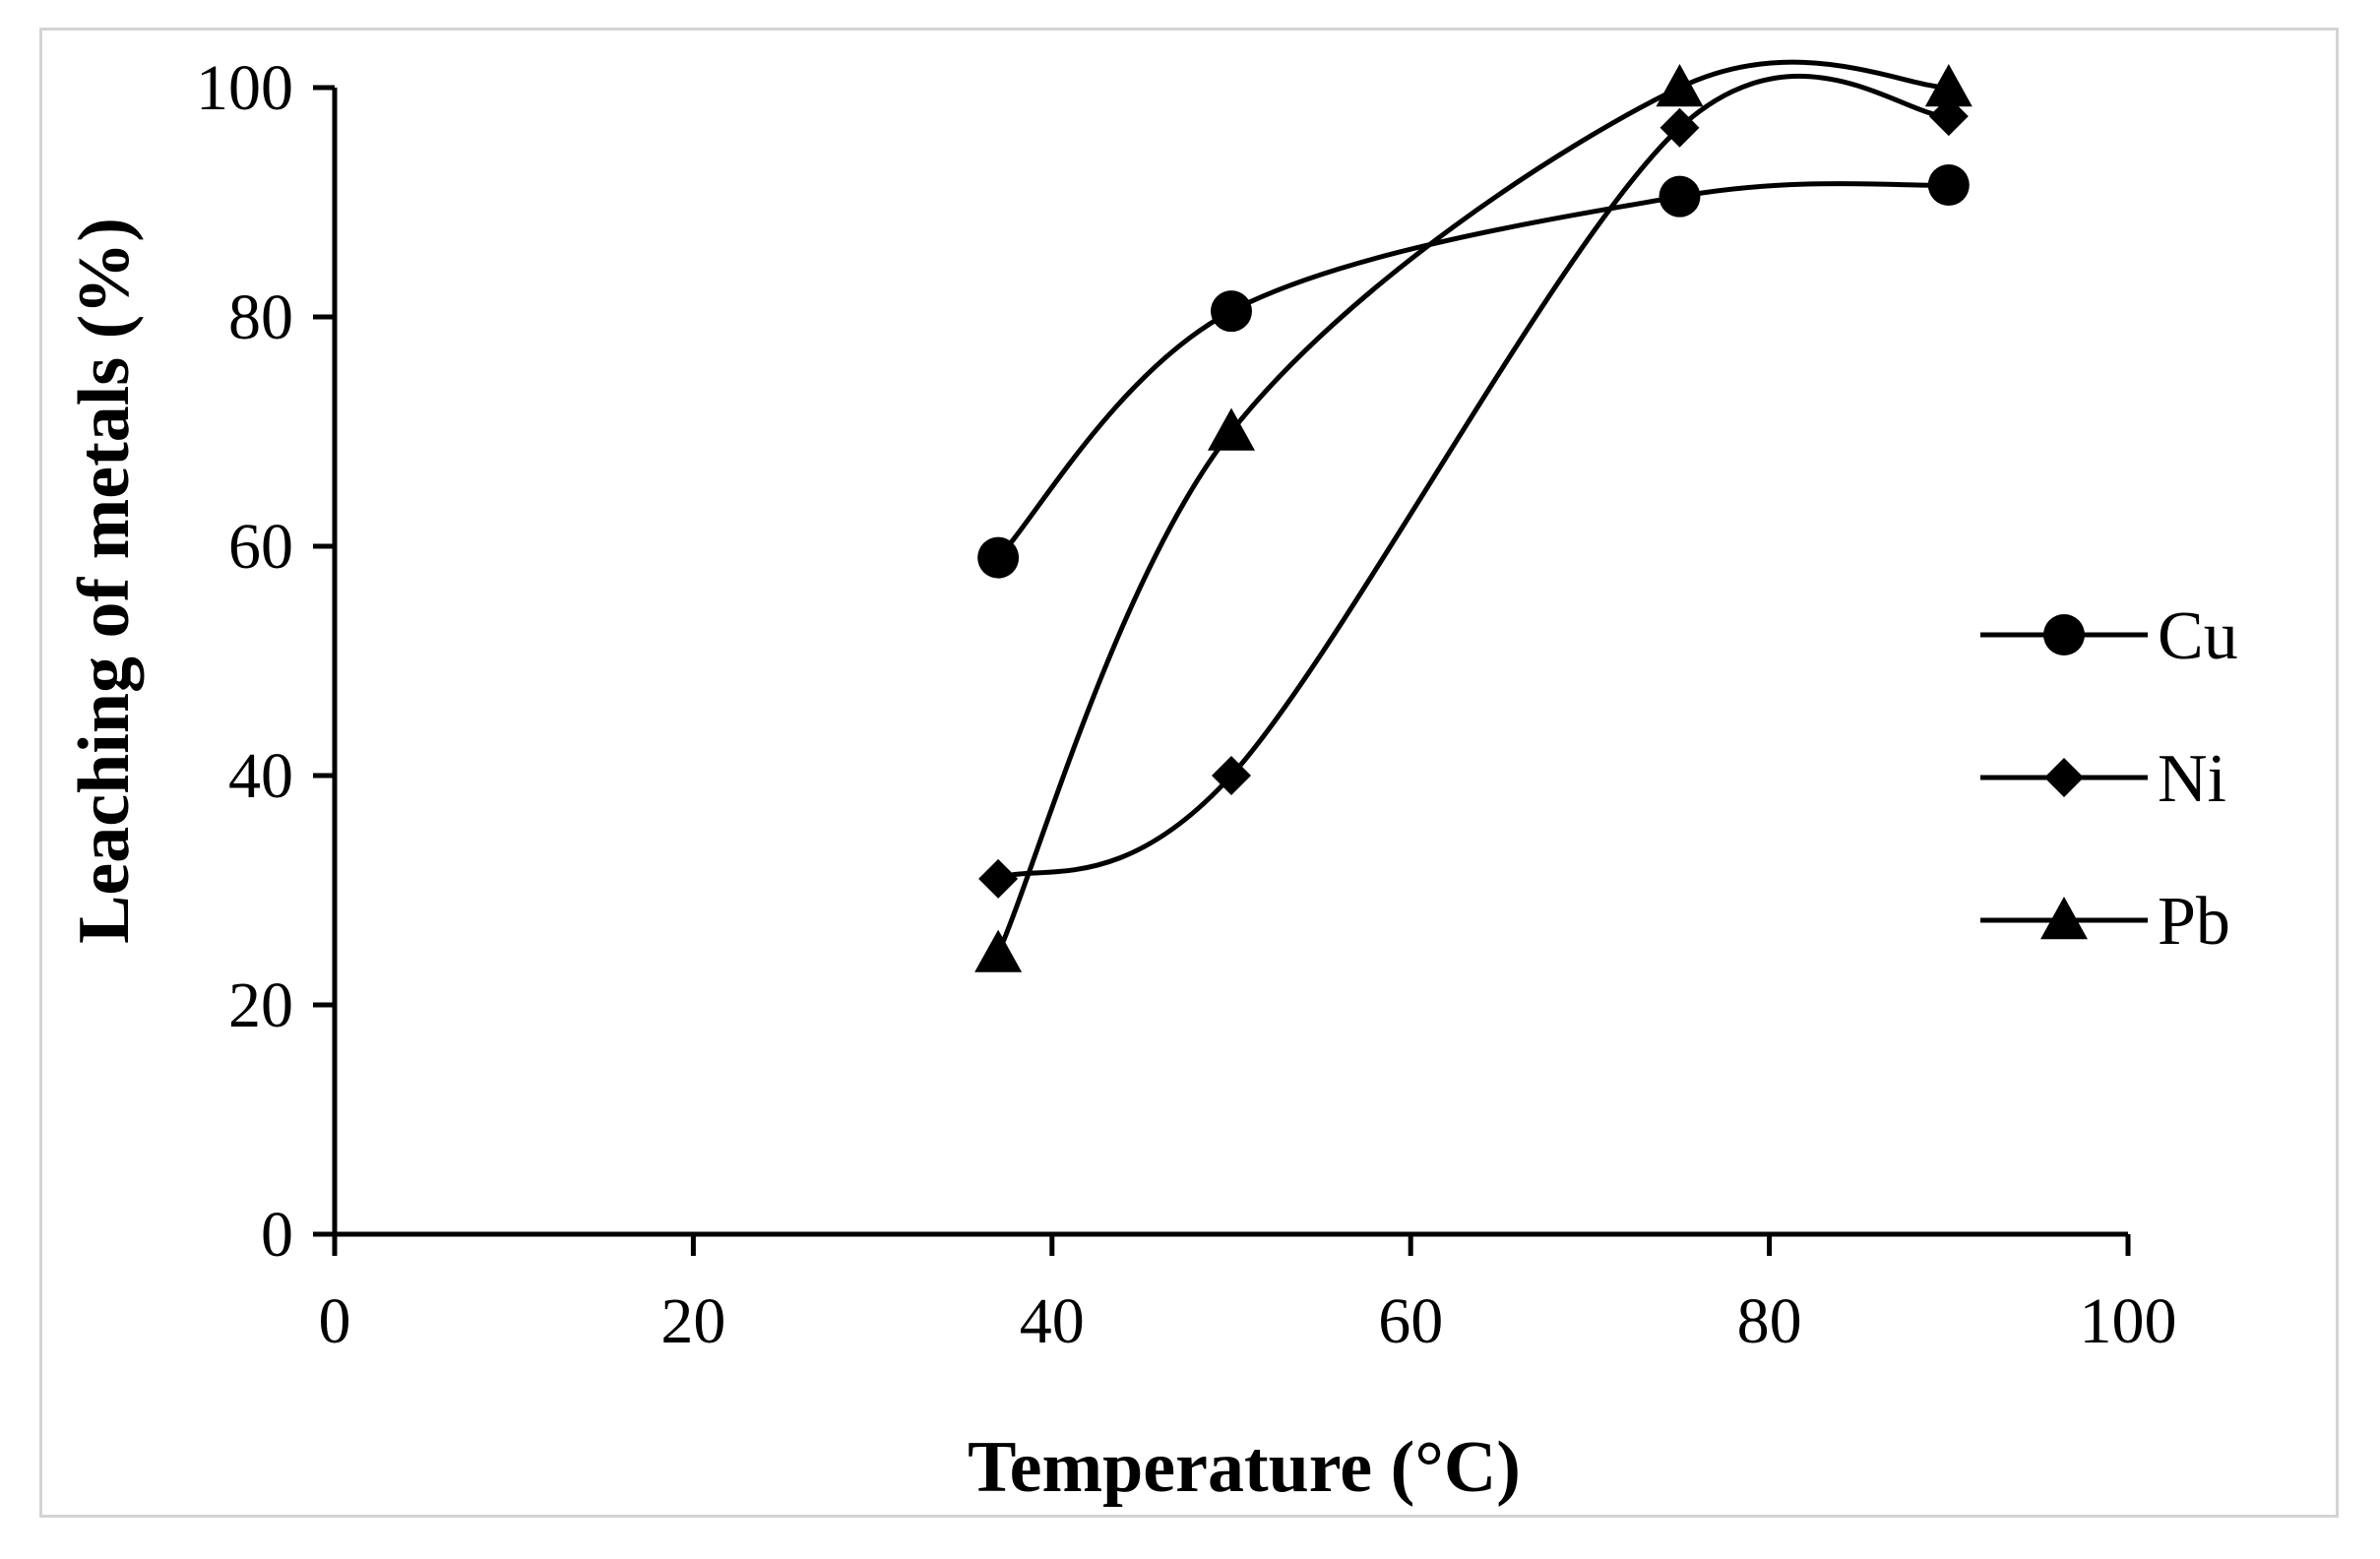 This screenshot has height=1559, width=2380. Describe the element at coordinates (692, 1321) in the screenshot. I see `x-tick-label: 20` at that location.